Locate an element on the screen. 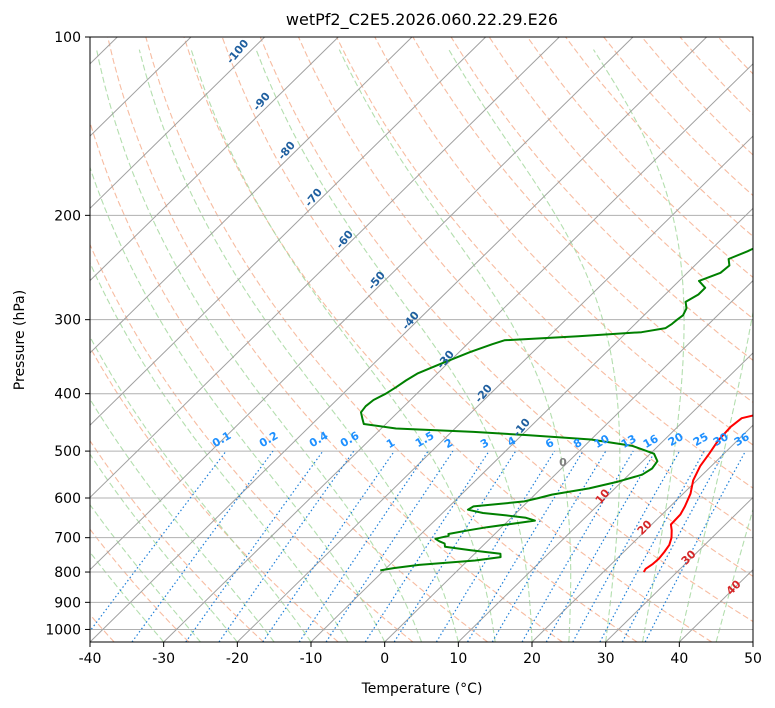 Image resolution: width=775 pixels, height=708 pixels. y-tick-label: 400 is located at coordinates (67, 395).